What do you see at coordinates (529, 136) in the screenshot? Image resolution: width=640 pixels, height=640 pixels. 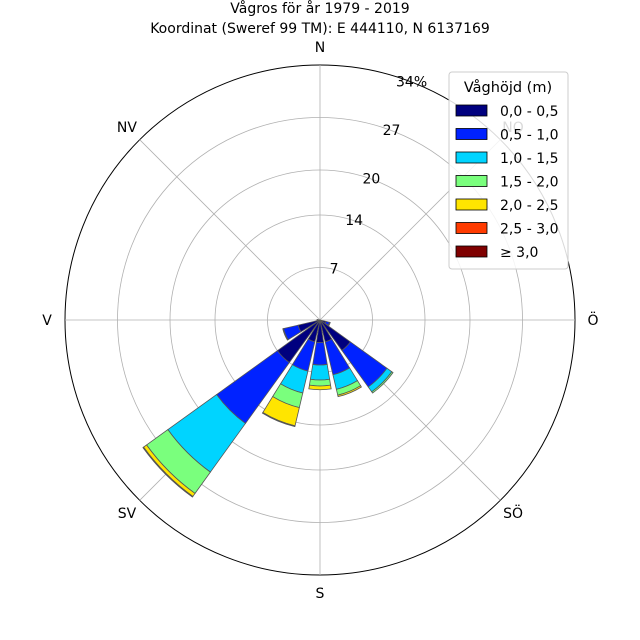 I see `legend-label-1: 0,5 - 1,0` at bounding box center [529, 136].